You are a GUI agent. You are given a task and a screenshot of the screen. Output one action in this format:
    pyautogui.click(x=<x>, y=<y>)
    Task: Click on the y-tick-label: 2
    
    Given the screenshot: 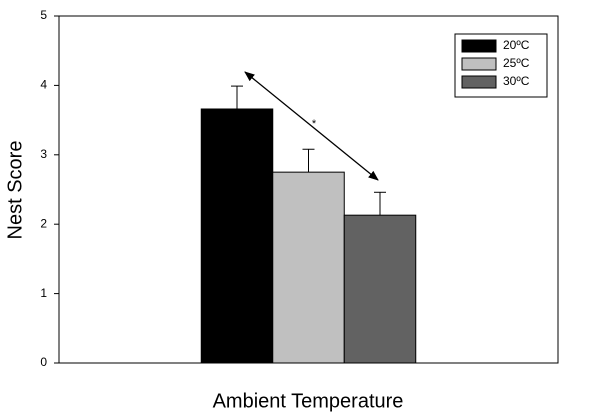 What is the action you would take?
    pyautogui.click(x=43, y=223)
    